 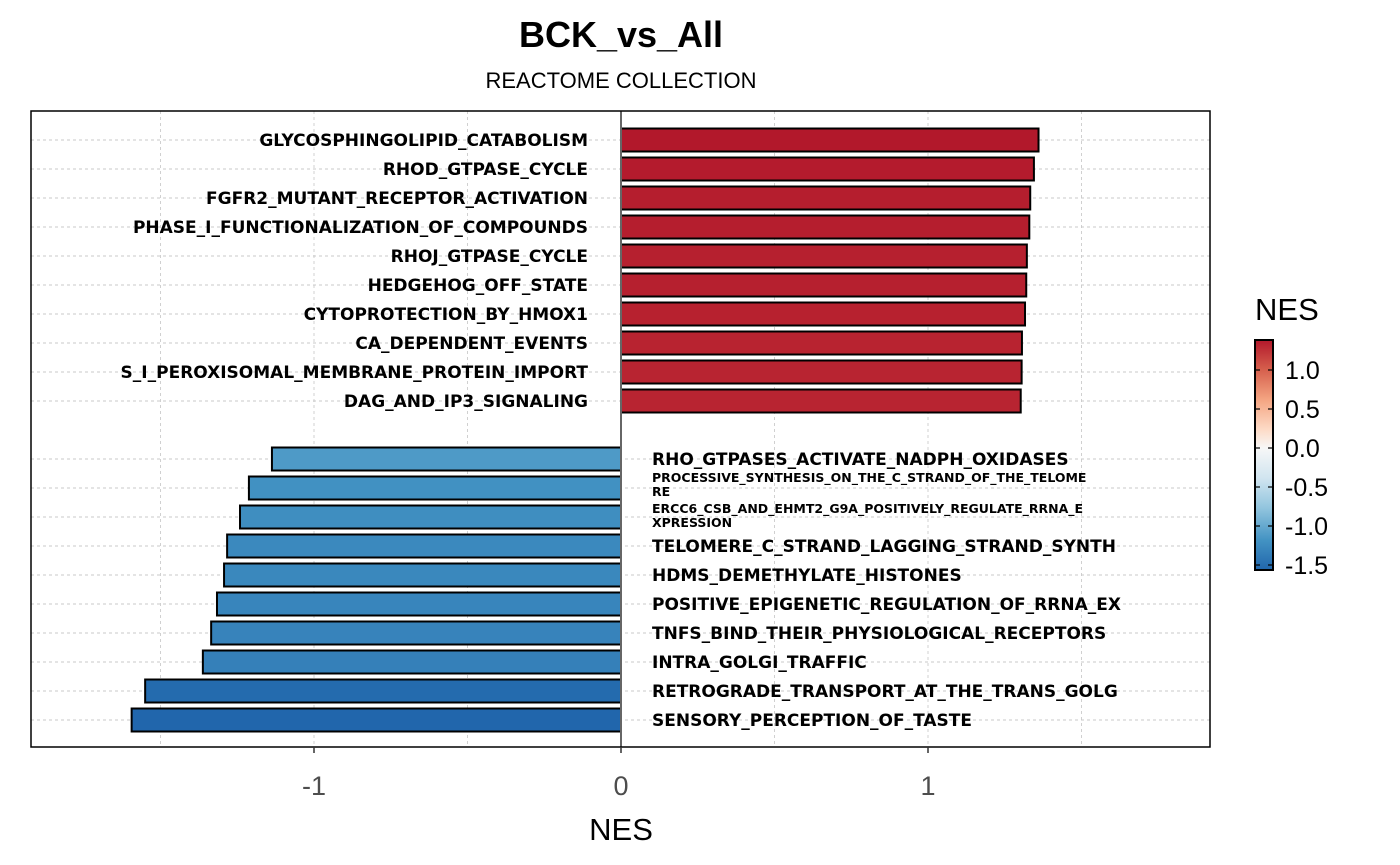 I want to click on colorbar-label: -1.5, so click(x=1306, y=566).